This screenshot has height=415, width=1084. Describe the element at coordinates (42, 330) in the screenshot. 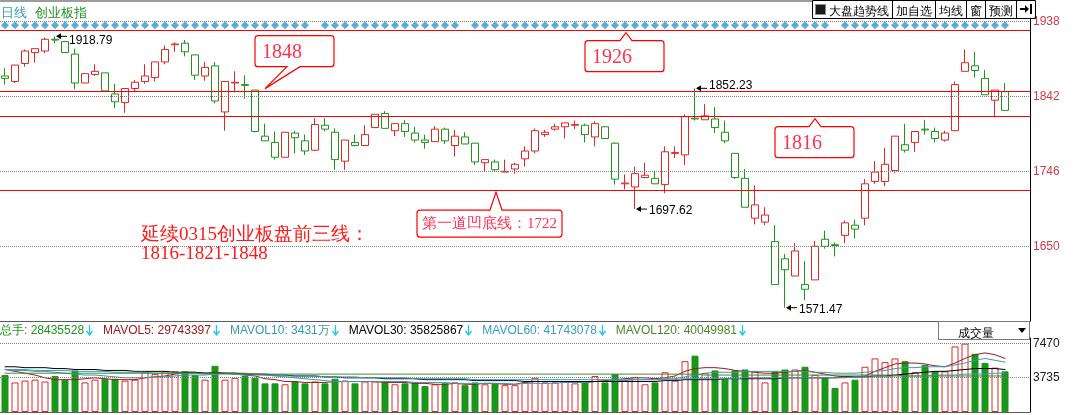

I see `text: 总手: 28435528` at that location.